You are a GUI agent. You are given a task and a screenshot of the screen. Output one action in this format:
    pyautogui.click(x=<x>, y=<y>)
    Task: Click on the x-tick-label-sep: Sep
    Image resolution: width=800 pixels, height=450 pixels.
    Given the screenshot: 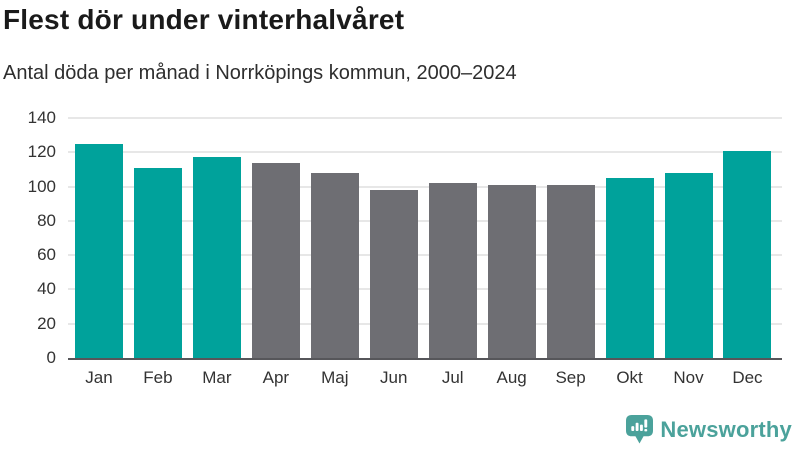 What is the action you would take?
    pyautogui.click(x=570, y=377)
    